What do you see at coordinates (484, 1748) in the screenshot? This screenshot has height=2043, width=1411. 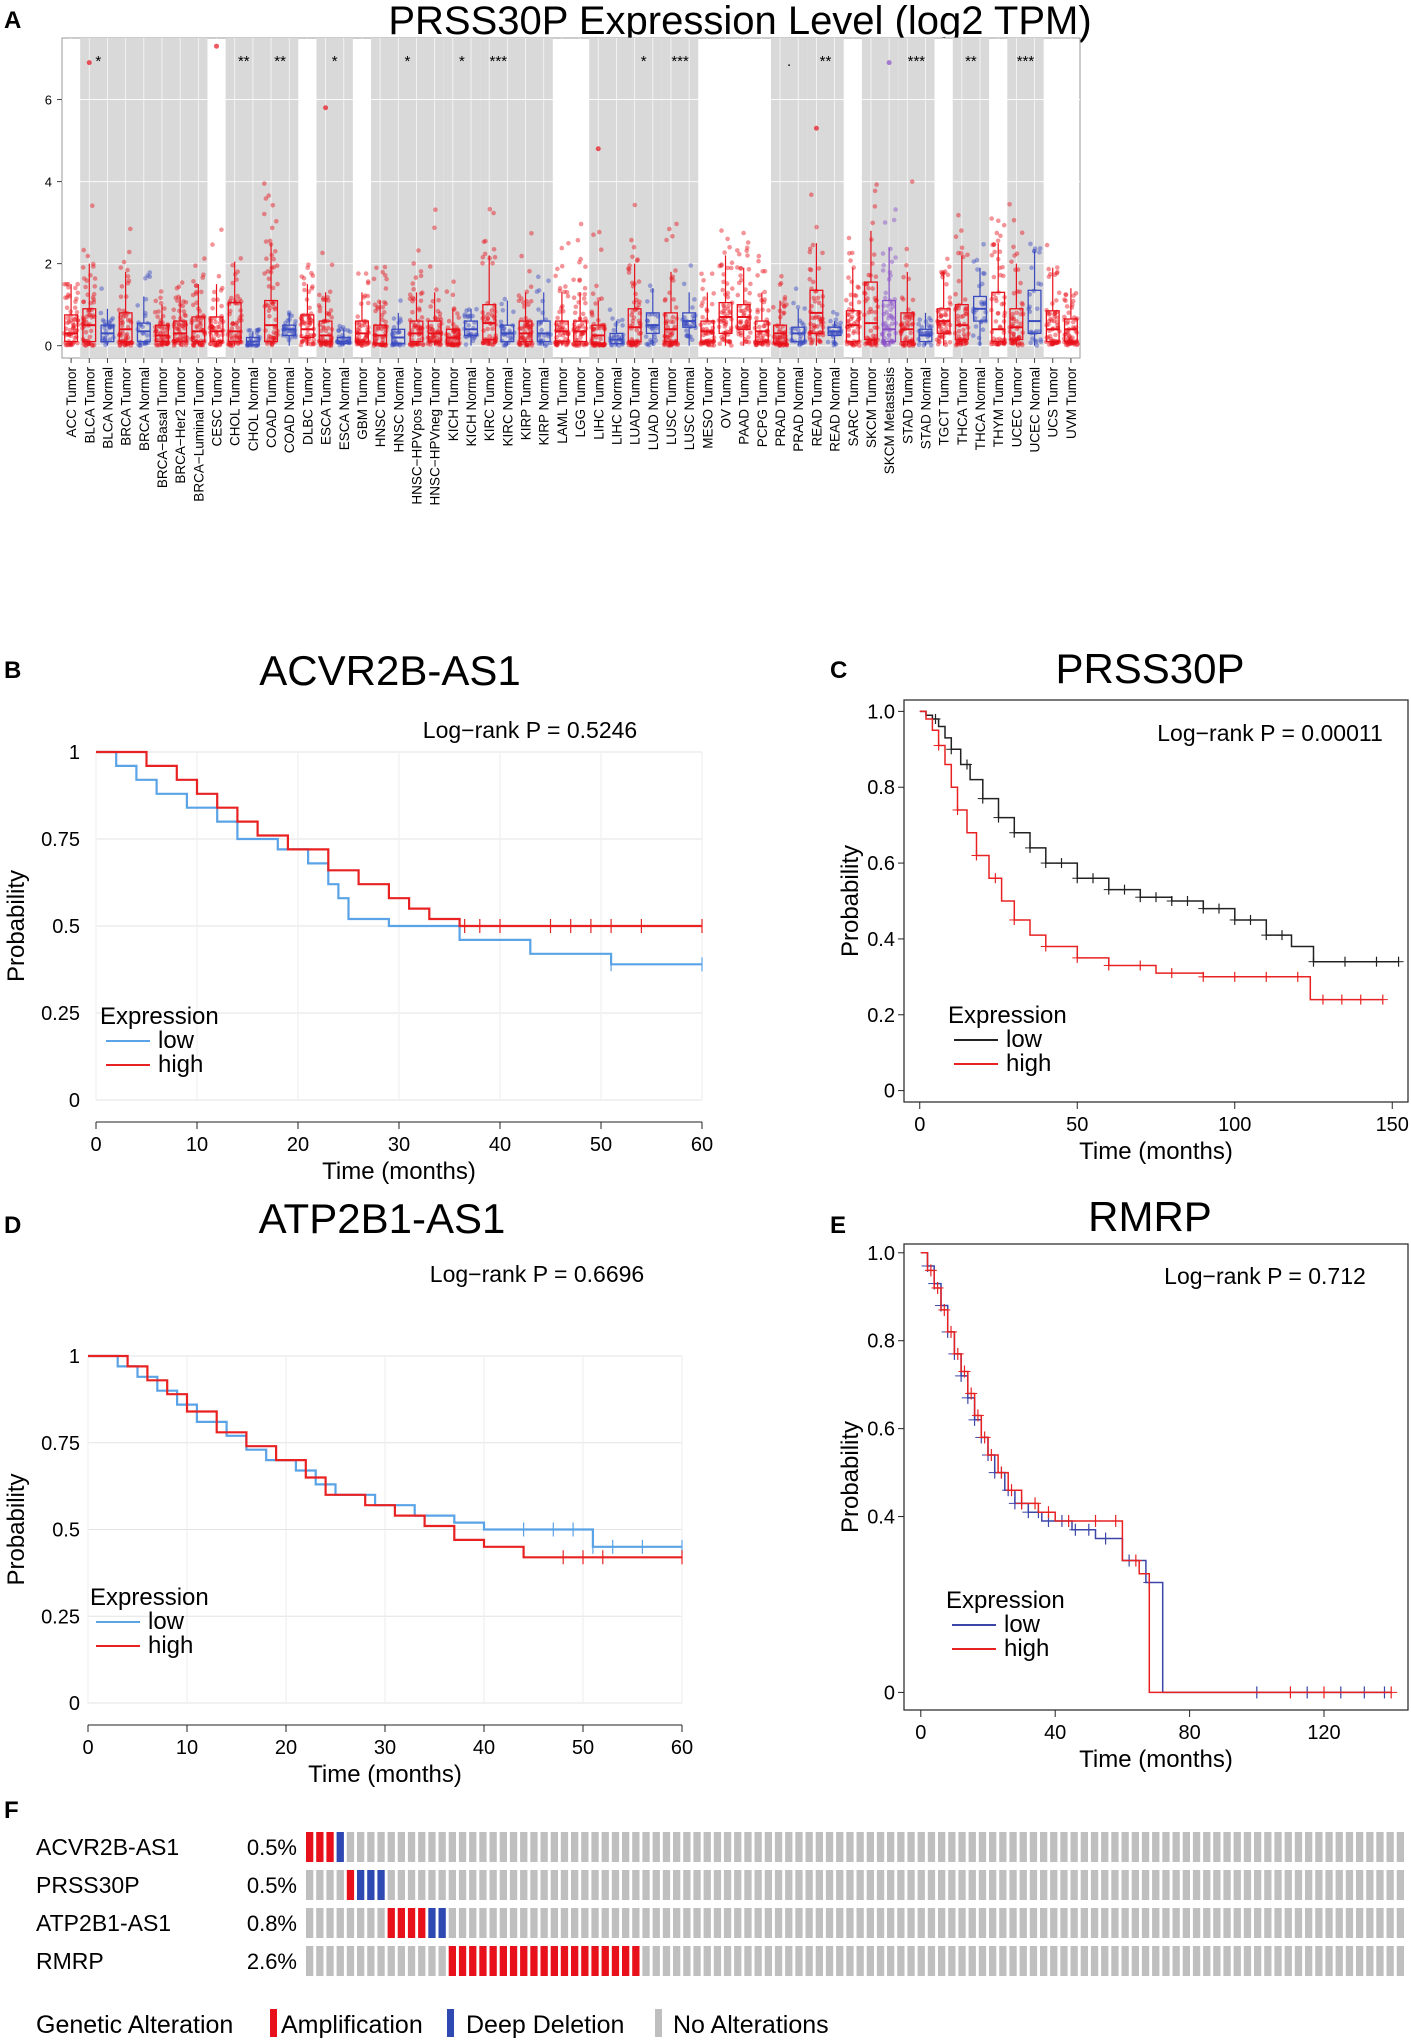 I see `x-tick-label: 40` at bounding box center [484, 1748].